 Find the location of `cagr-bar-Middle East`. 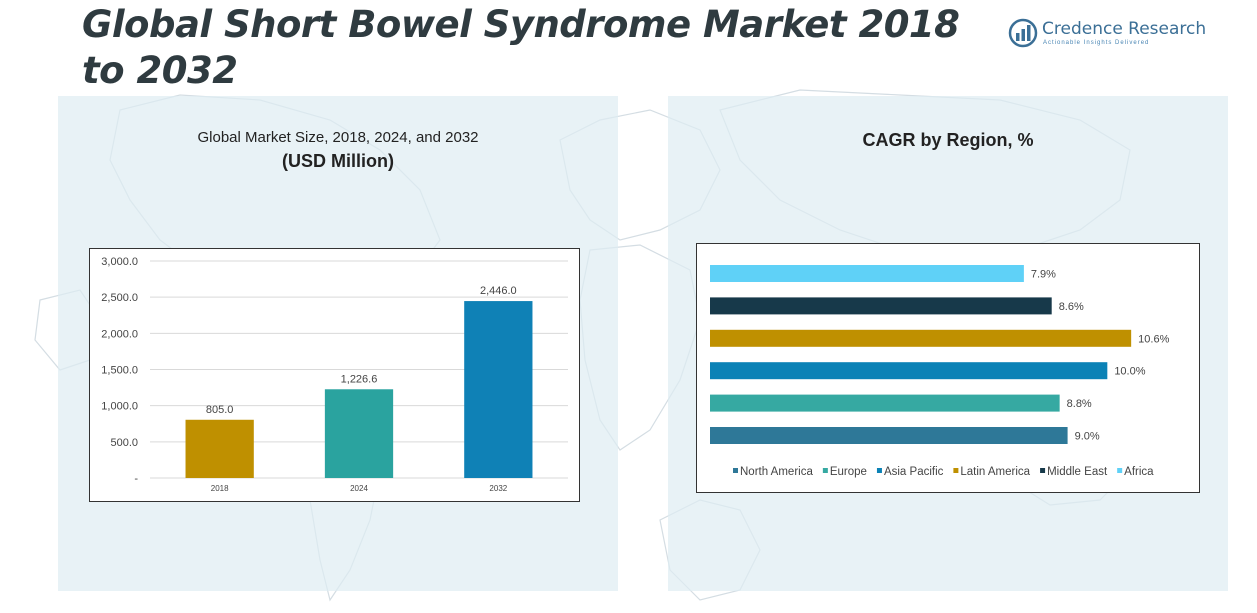

cagr-bar-Middle East is located at coordinates (881, 306).